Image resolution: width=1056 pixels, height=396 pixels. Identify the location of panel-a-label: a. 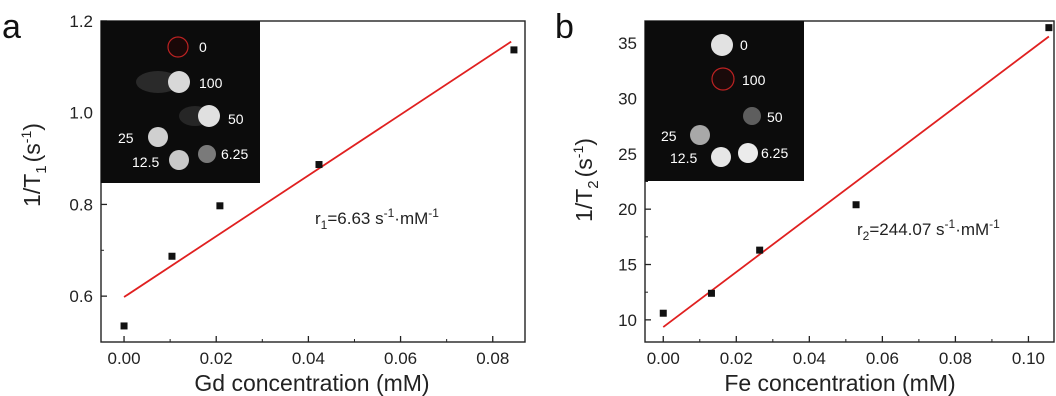
(11, 27).